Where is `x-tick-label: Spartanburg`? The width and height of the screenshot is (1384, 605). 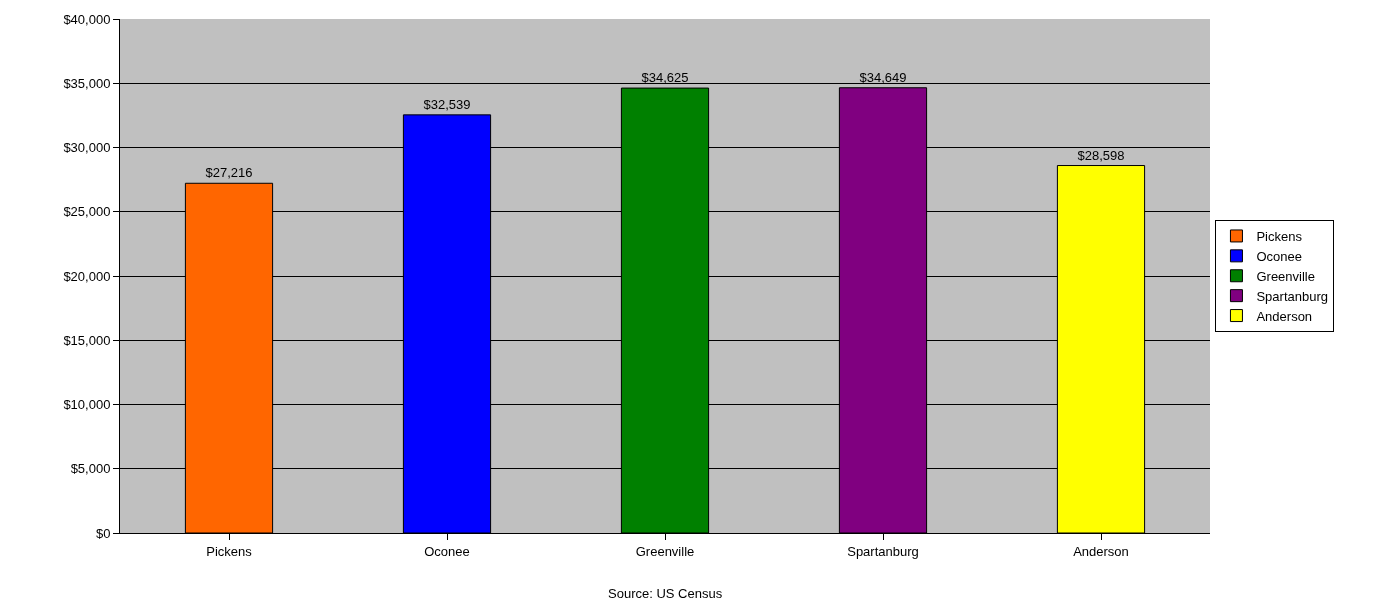 x-tick-label: Spartanburg is located at coordinates (883, 551).